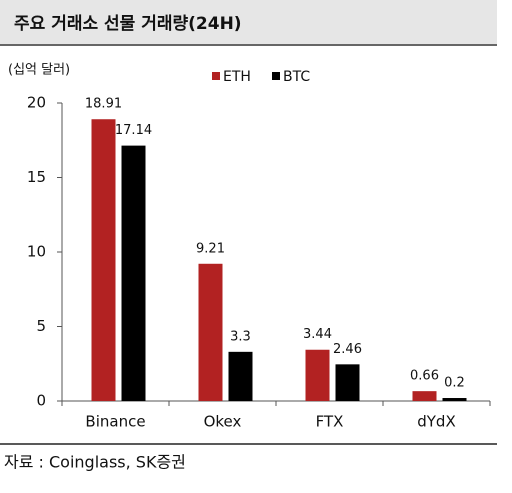 The width and height of the screenshot is (512, 493). What do you see at coordinates (454, 383) in the screenshot?
I see `value-label: 0.2` at bounding box center [454, 383].